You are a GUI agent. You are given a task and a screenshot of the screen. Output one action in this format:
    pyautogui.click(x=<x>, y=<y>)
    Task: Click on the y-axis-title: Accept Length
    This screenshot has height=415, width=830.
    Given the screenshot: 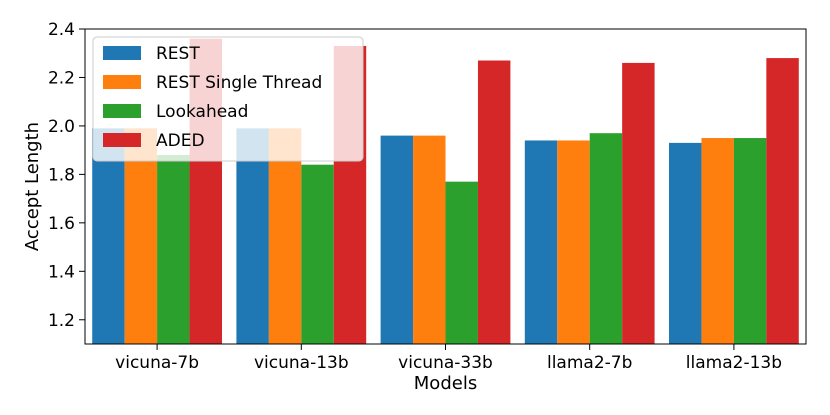 What is the action you would take?
    pyautogui.click(x=32, y=186)
    